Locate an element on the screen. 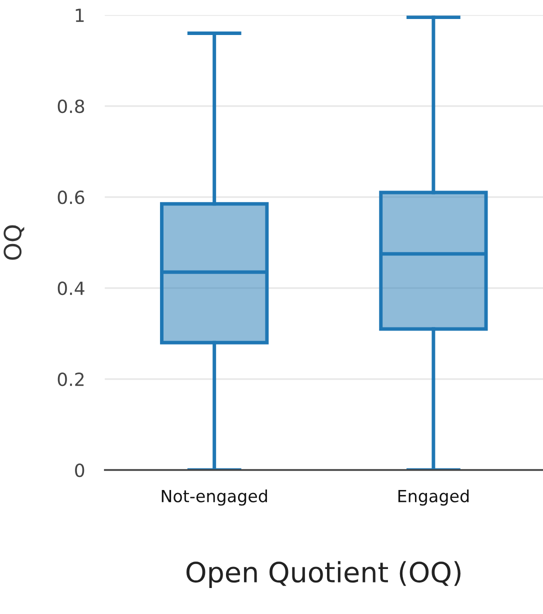 The height and width of the screenshot is (614, 543). y-axis-title: OQ is located at coordinates (14, 242).